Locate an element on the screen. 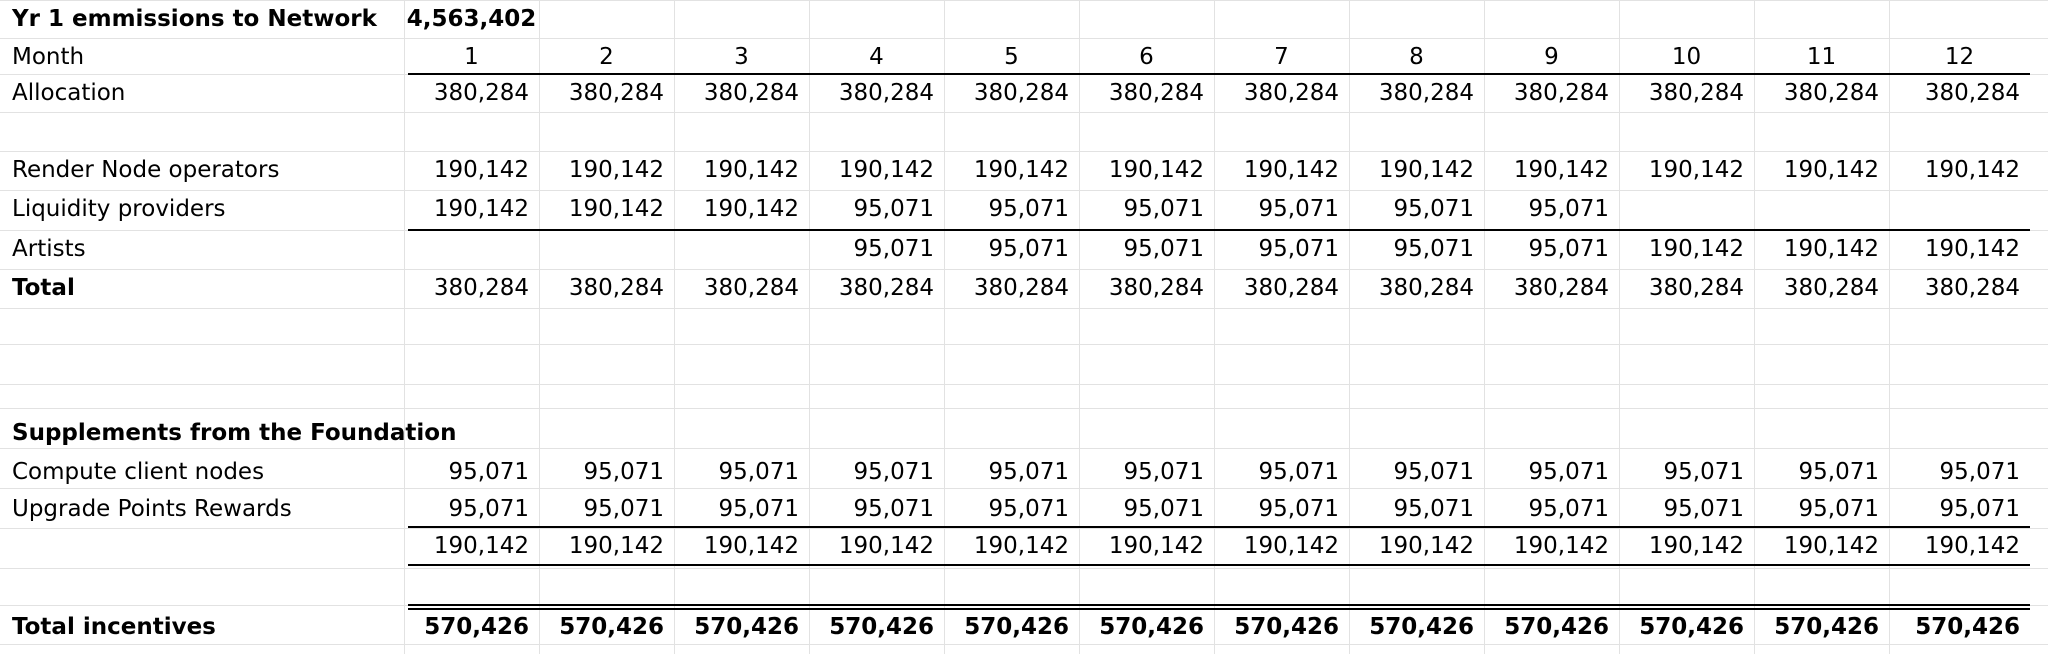  allocation-label: Allocation is located at coordinates (69, 93).